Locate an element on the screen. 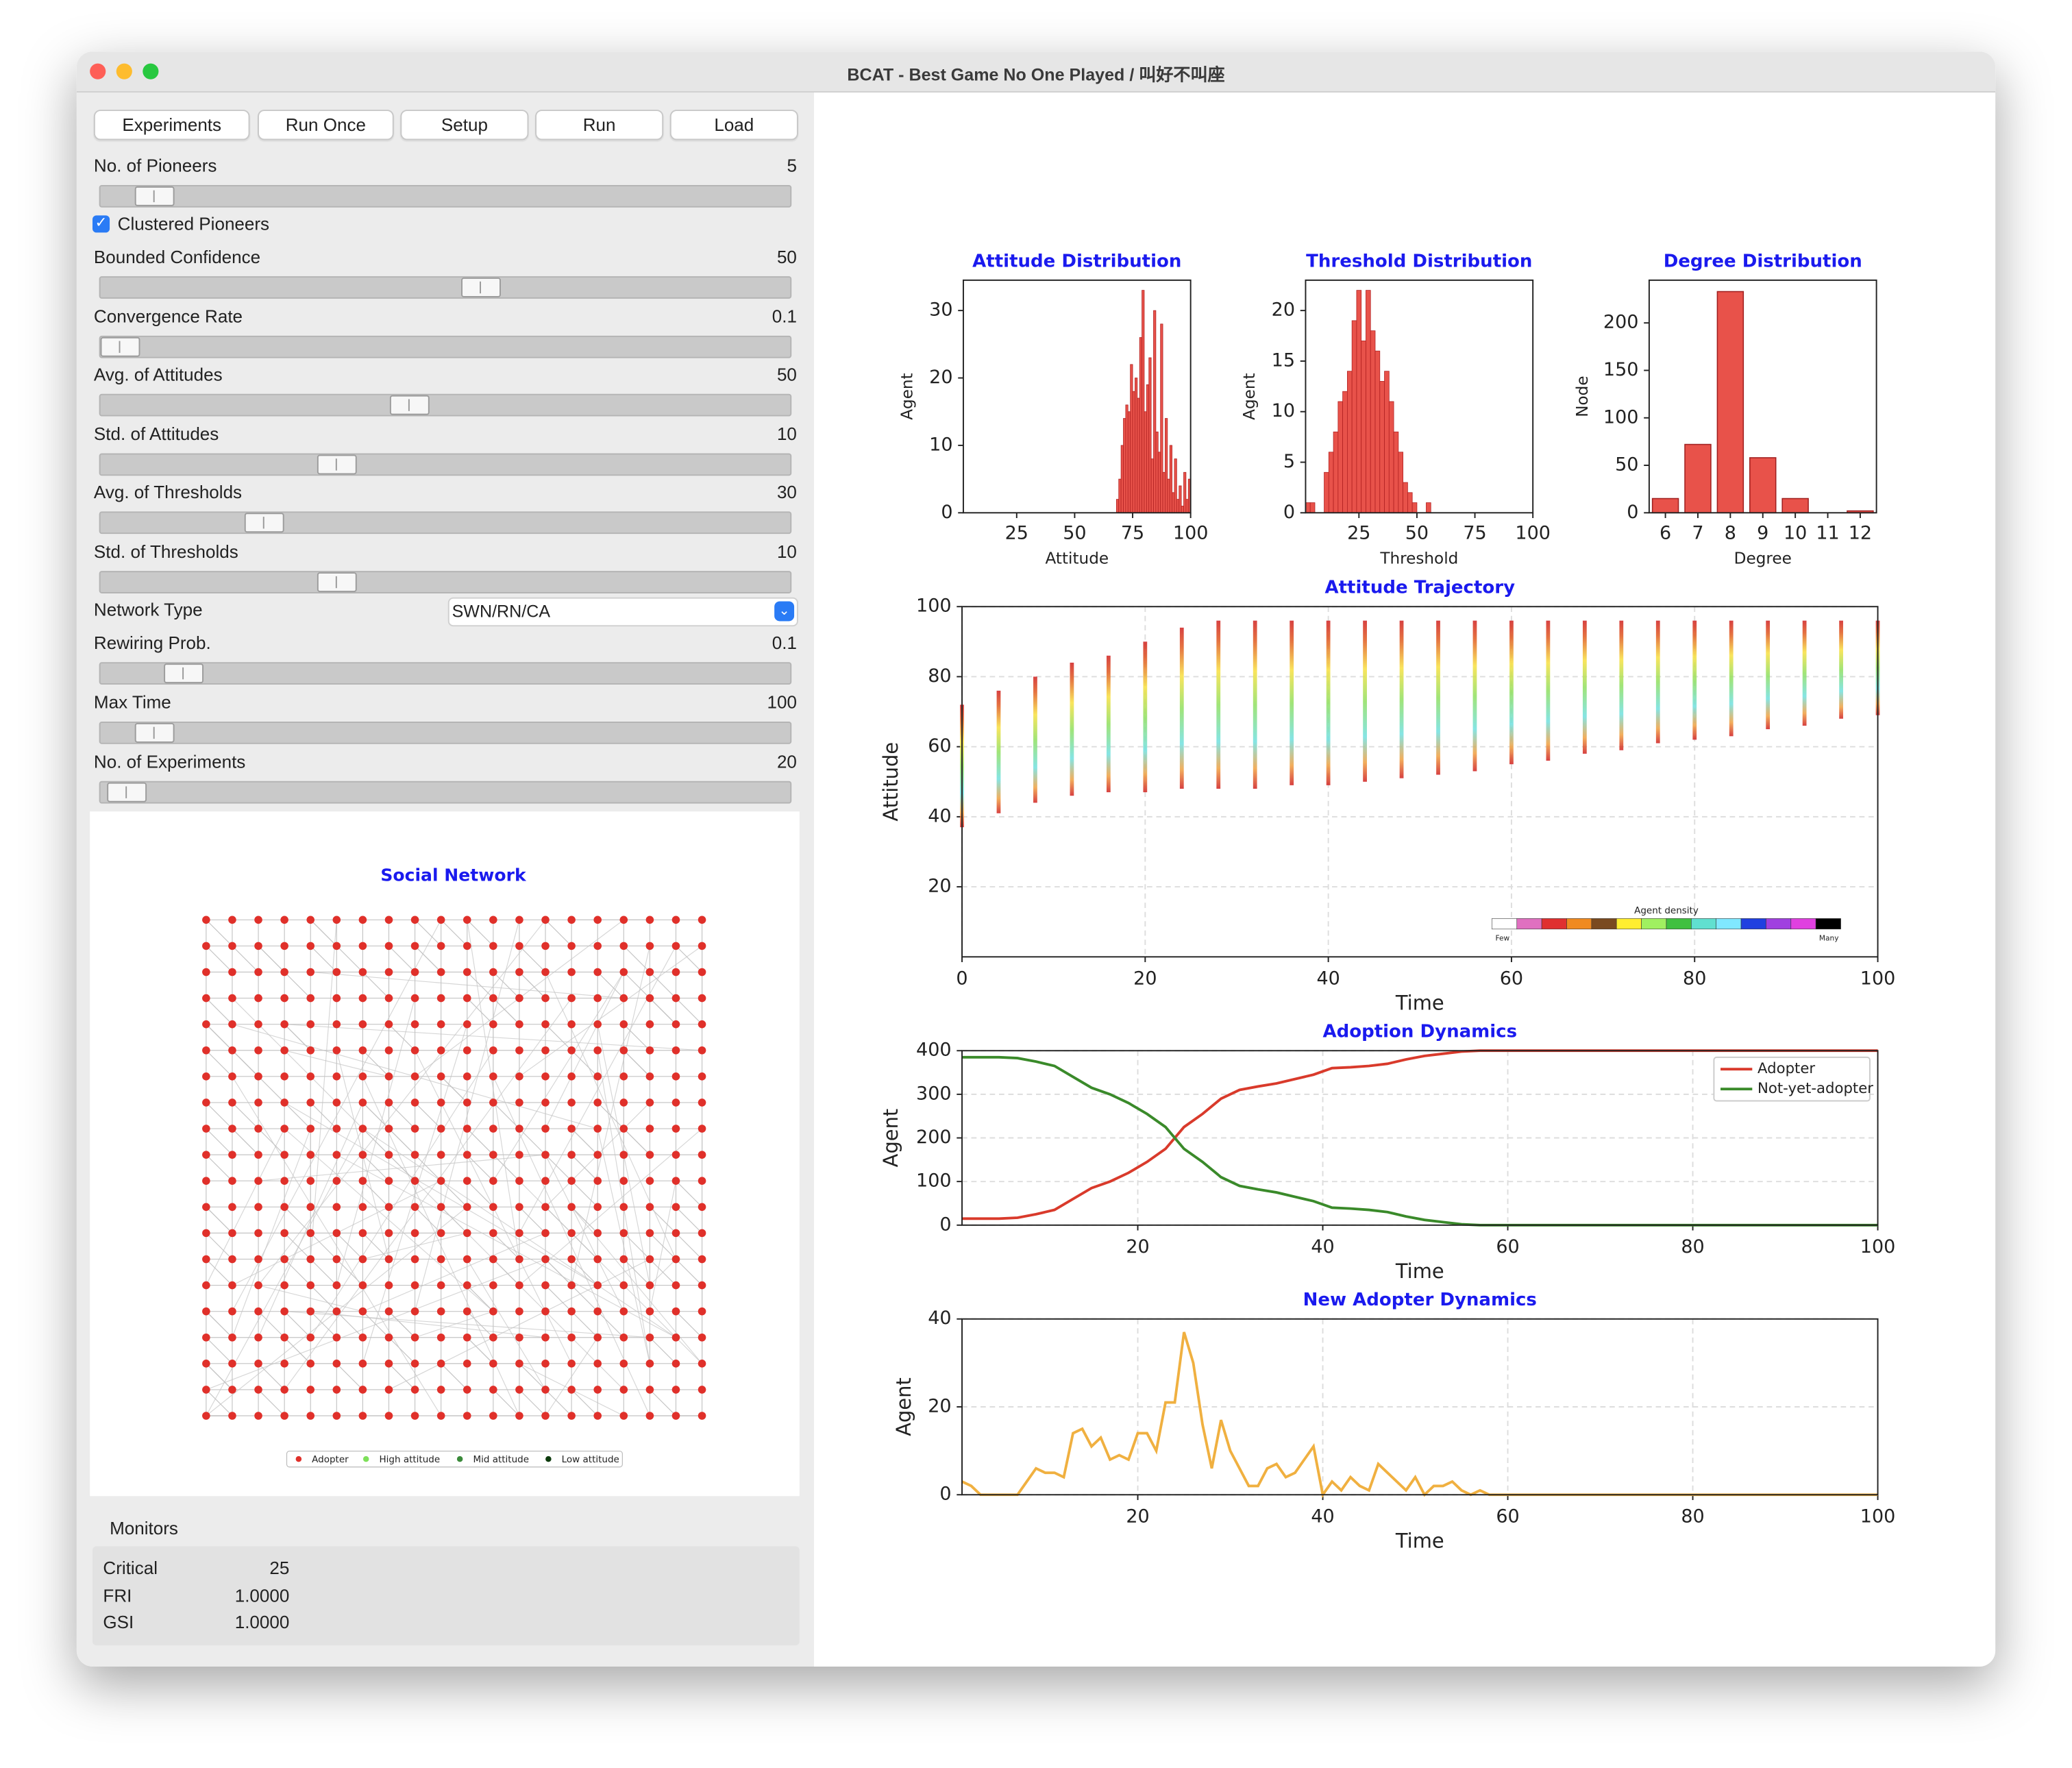 The image size is (2072, 1768). minimize-button is located at coordinates (124, 71).